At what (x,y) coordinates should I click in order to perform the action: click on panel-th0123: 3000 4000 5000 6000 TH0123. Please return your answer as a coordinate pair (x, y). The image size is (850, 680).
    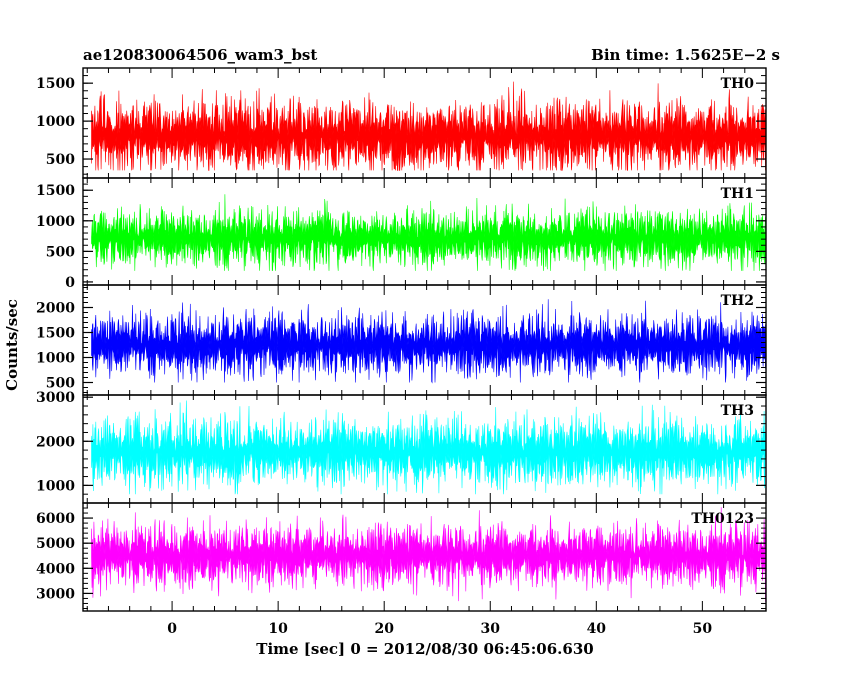
    Looking at the image, I should click on (401, 557).